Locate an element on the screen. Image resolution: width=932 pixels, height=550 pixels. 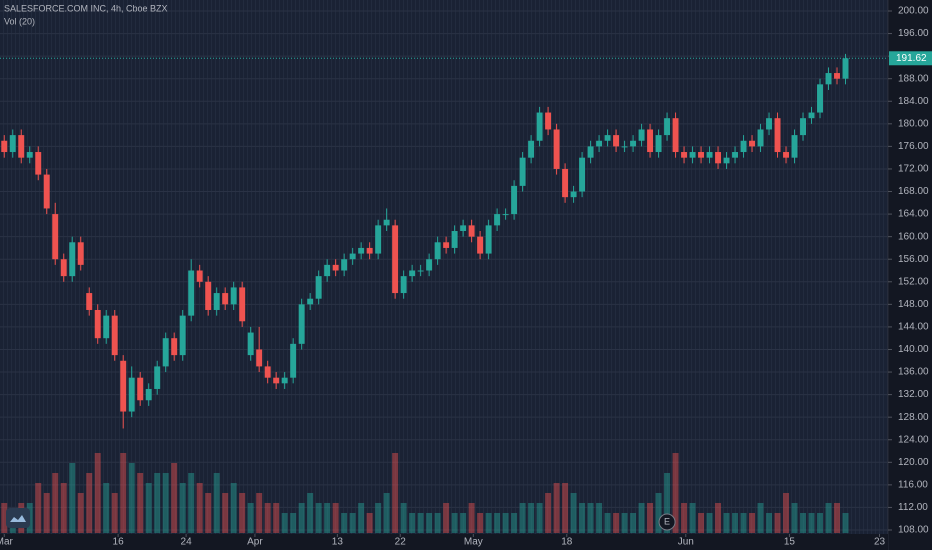
y-tick-label: 196.00 is located at coordinates (913, 33).